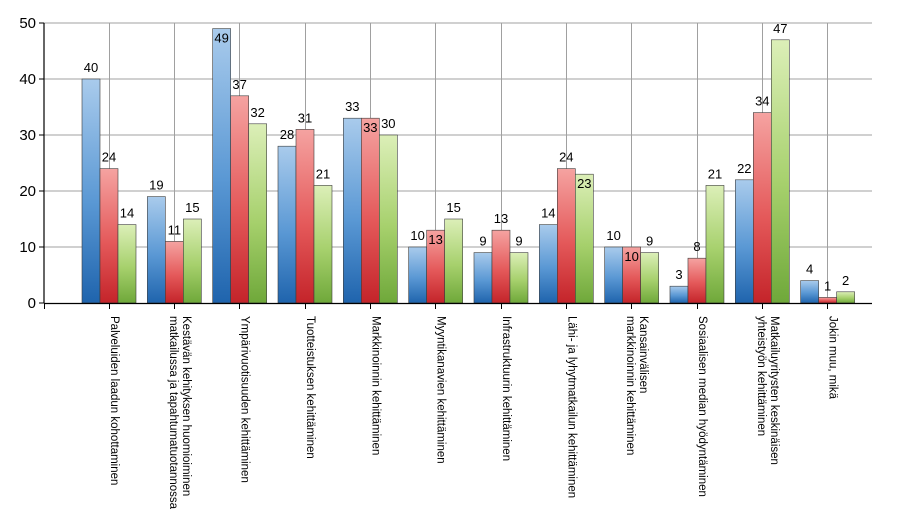 This screenshot has height=518, width=903. What do you see at coordinates (91, 191) in the screenshot?
I see `bar-s1-c1` at bounding box center [91, 191].